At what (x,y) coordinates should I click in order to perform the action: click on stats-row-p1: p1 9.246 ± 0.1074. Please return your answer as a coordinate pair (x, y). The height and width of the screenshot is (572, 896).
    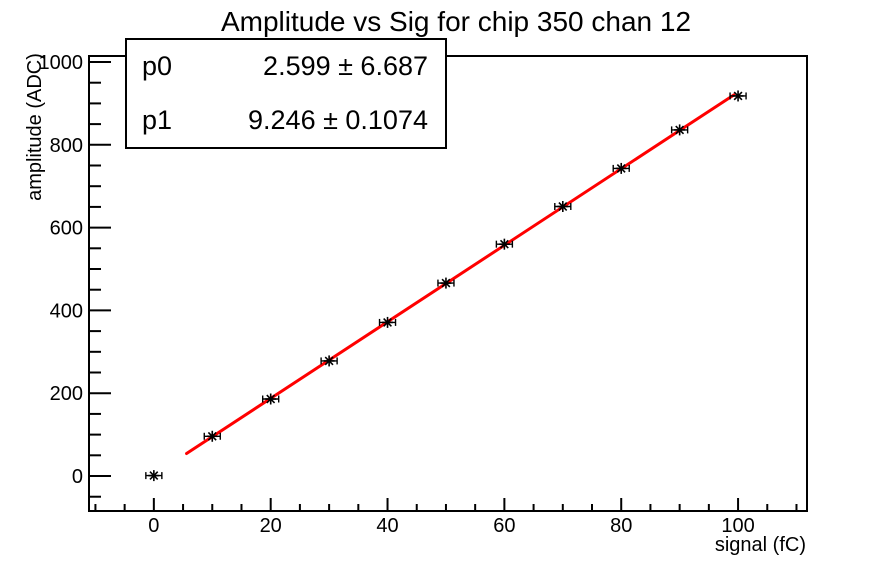
    Looking at the image, I should click on (286, 121).